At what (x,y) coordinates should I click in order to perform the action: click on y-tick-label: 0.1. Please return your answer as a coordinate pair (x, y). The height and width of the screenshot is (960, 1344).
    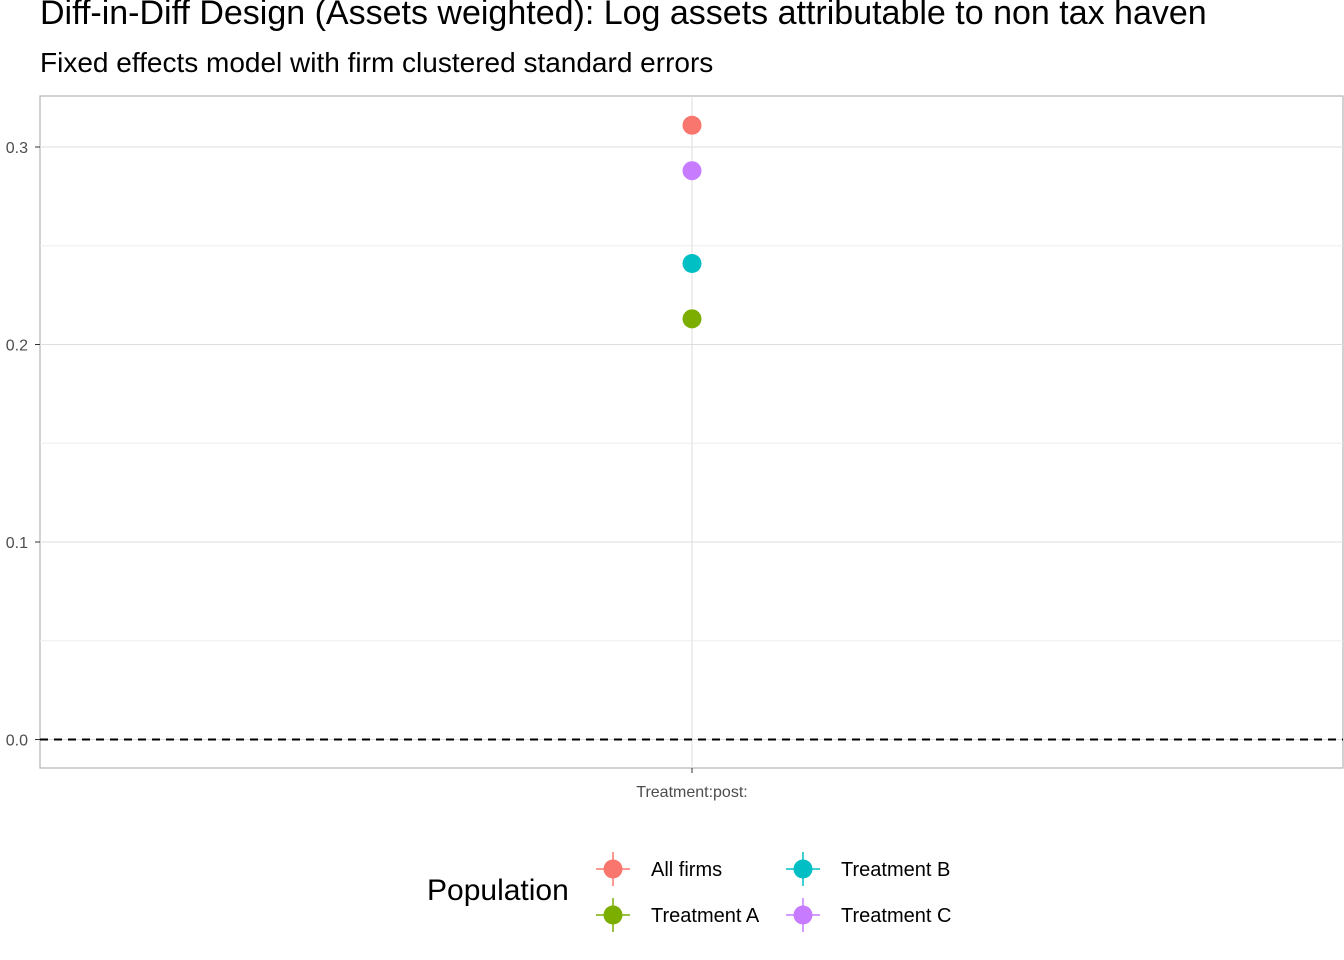
    Looking at the image, I should click on (17, 543).